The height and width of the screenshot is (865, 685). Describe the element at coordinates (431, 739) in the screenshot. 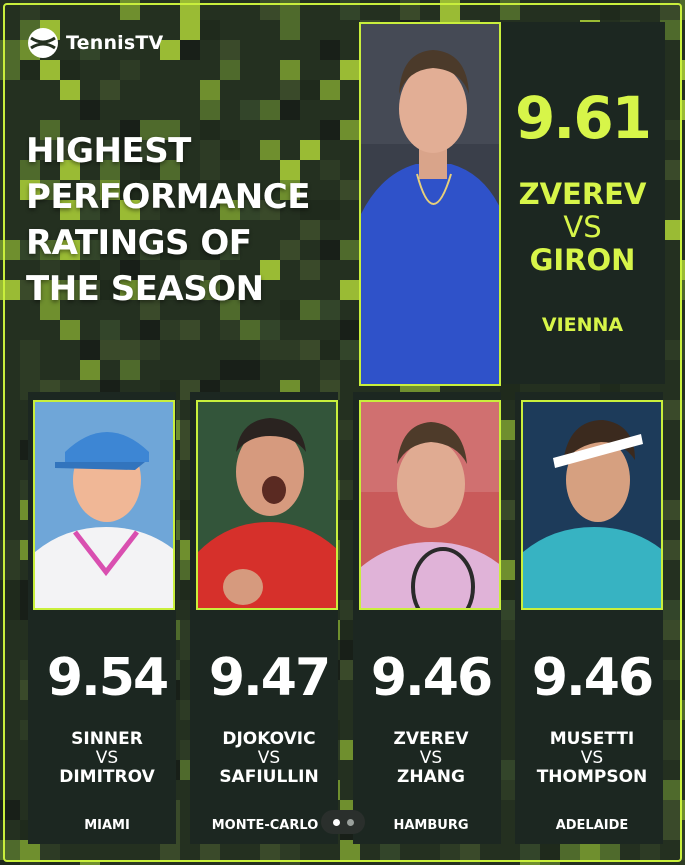

I see `card-player1: ZVEREV` at that location.